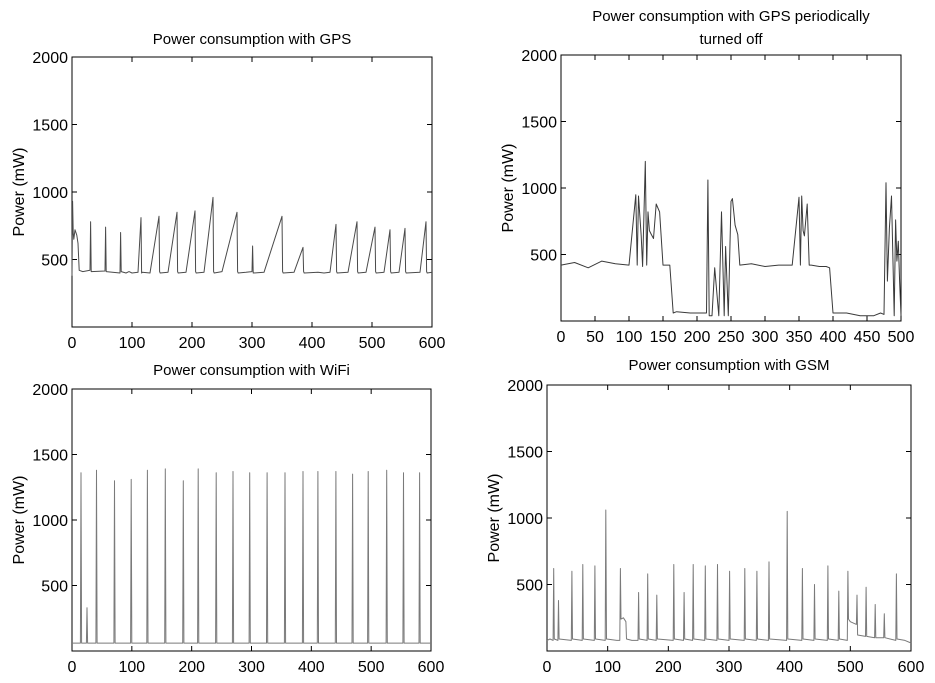 This screenshot has width=935, height=683. Describe the element at coordinates (595, 337) in the screenshot. I see `x-tick-label: 50` at that location.